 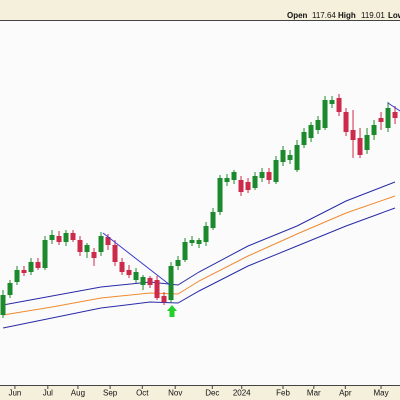 What do you see at coordinates (297, 15) in the screenshot?
I see `header-label: Open` at bounding box center [297, 15].